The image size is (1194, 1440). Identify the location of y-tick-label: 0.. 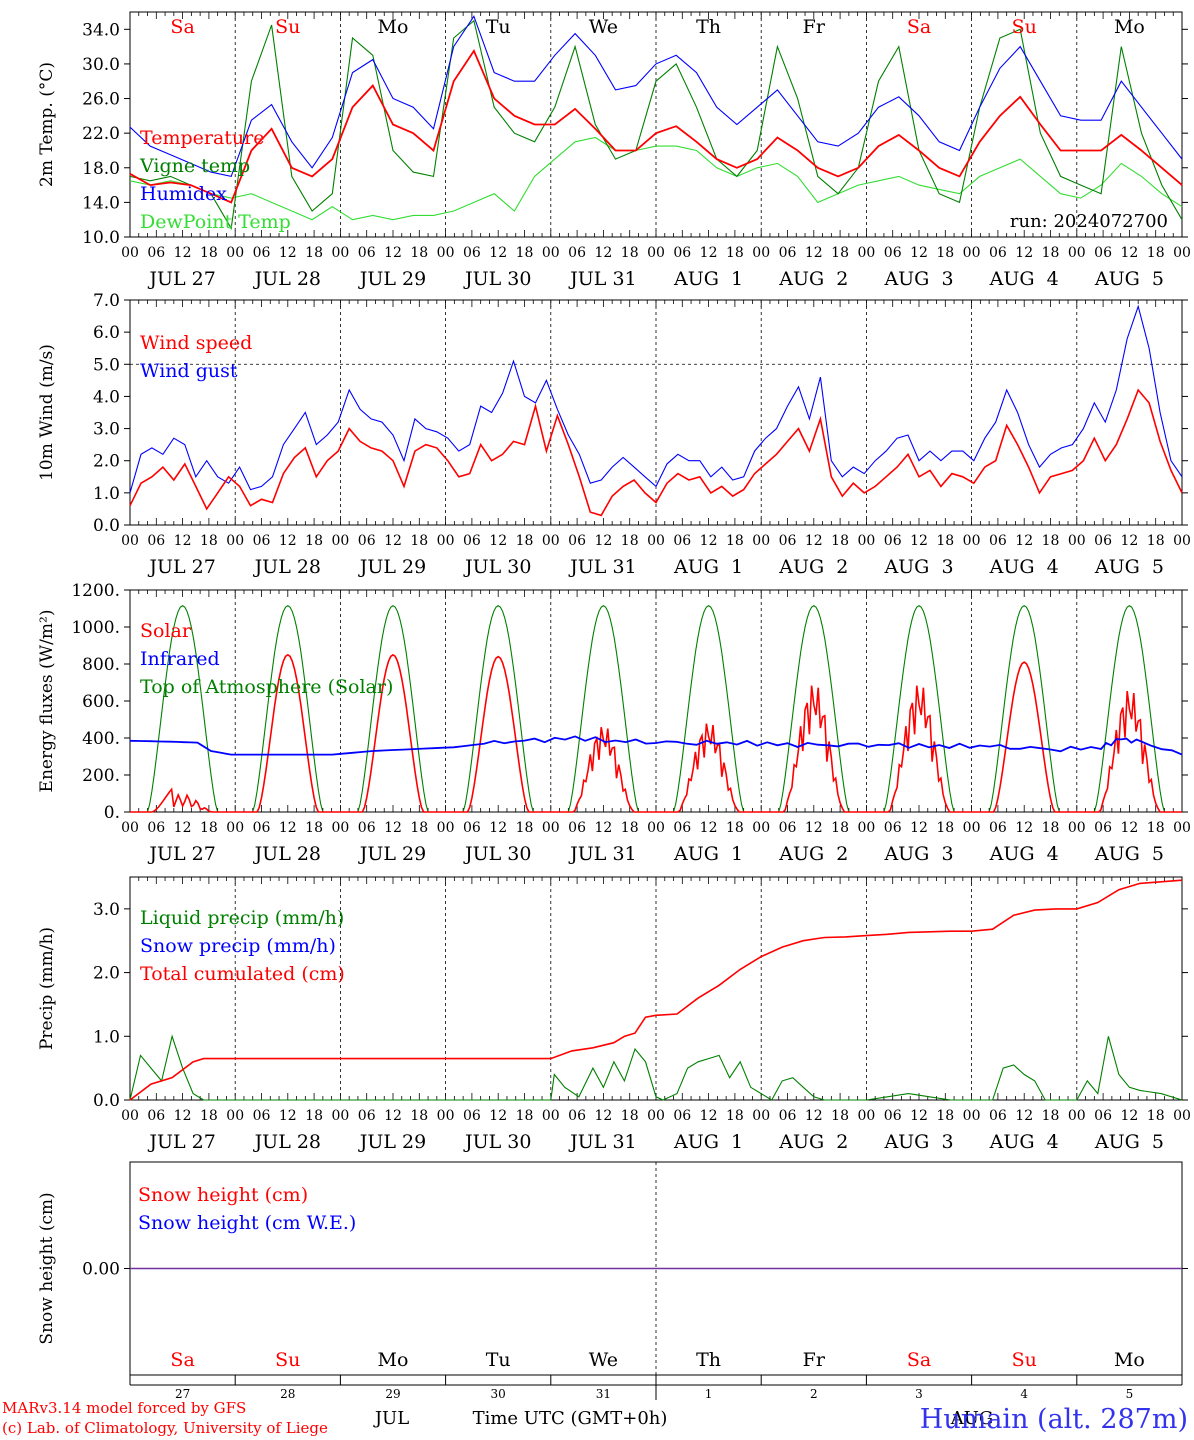
(112, 813).